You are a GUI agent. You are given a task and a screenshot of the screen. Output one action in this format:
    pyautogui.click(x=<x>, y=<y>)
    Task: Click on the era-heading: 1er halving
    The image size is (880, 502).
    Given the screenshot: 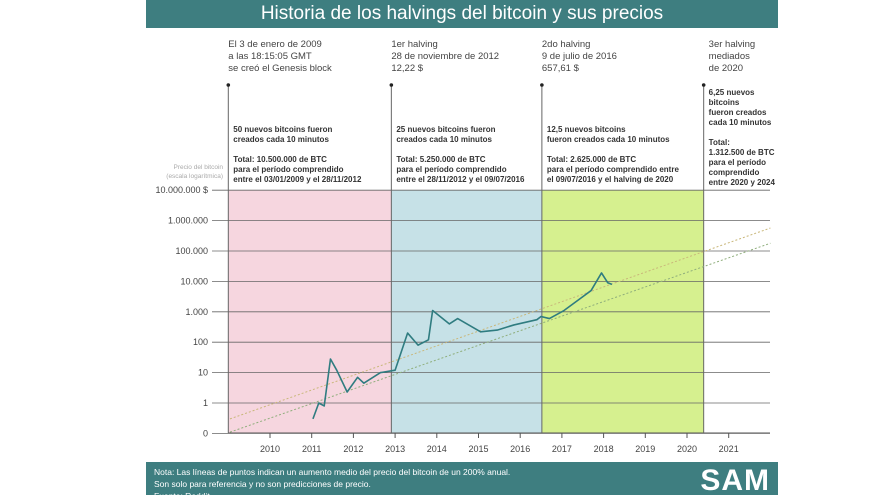 What is the action you would take?
    pyautogui.click(x=414, y=44)
    